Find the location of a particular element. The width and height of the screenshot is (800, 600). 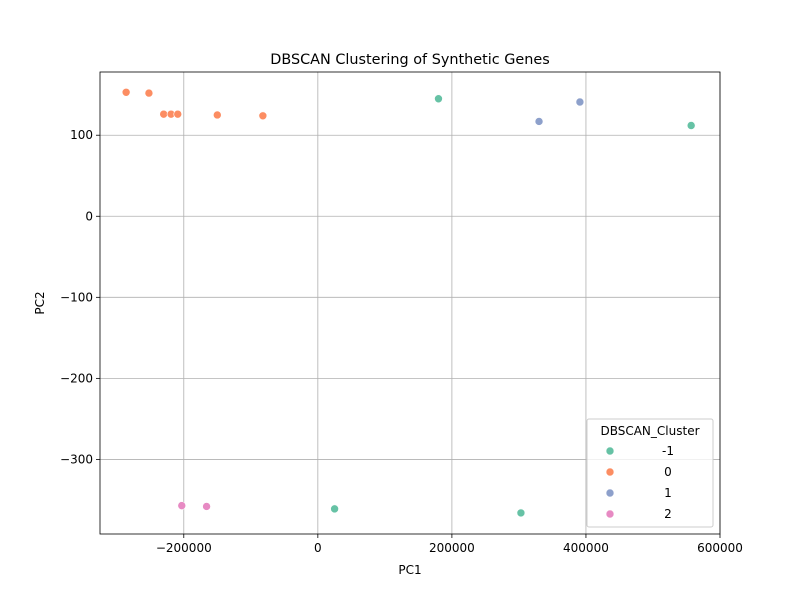

legend-label: 1 is located at coordinates (668, 493).